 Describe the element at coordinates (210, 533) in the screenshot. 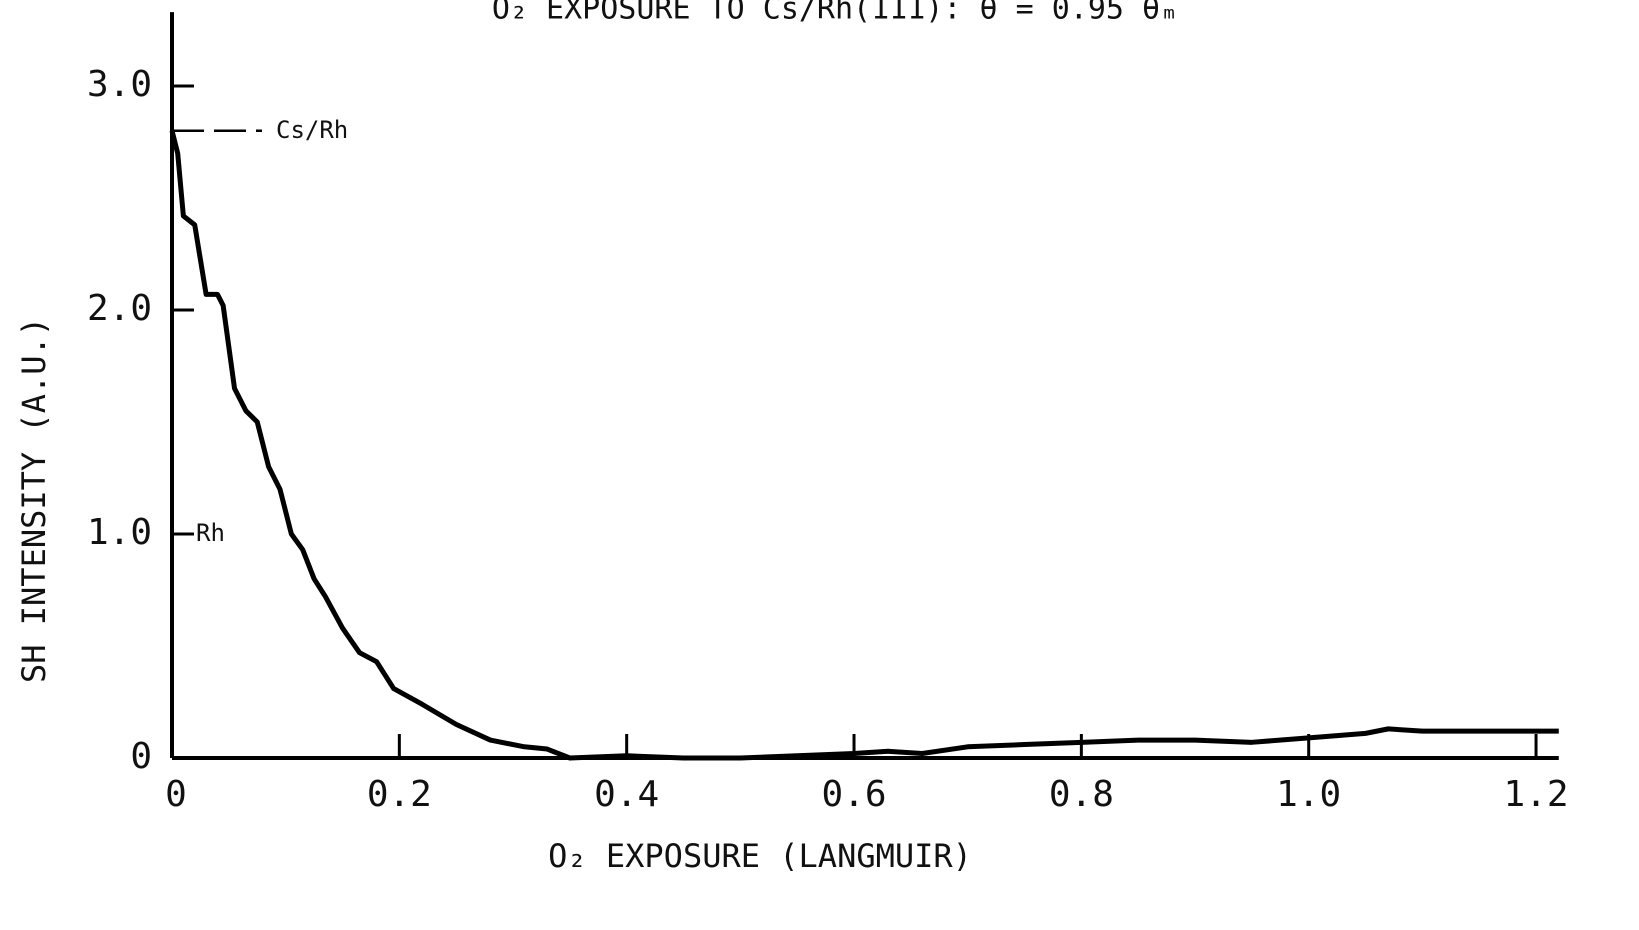

I see `annotation-label: Rh` at that location.